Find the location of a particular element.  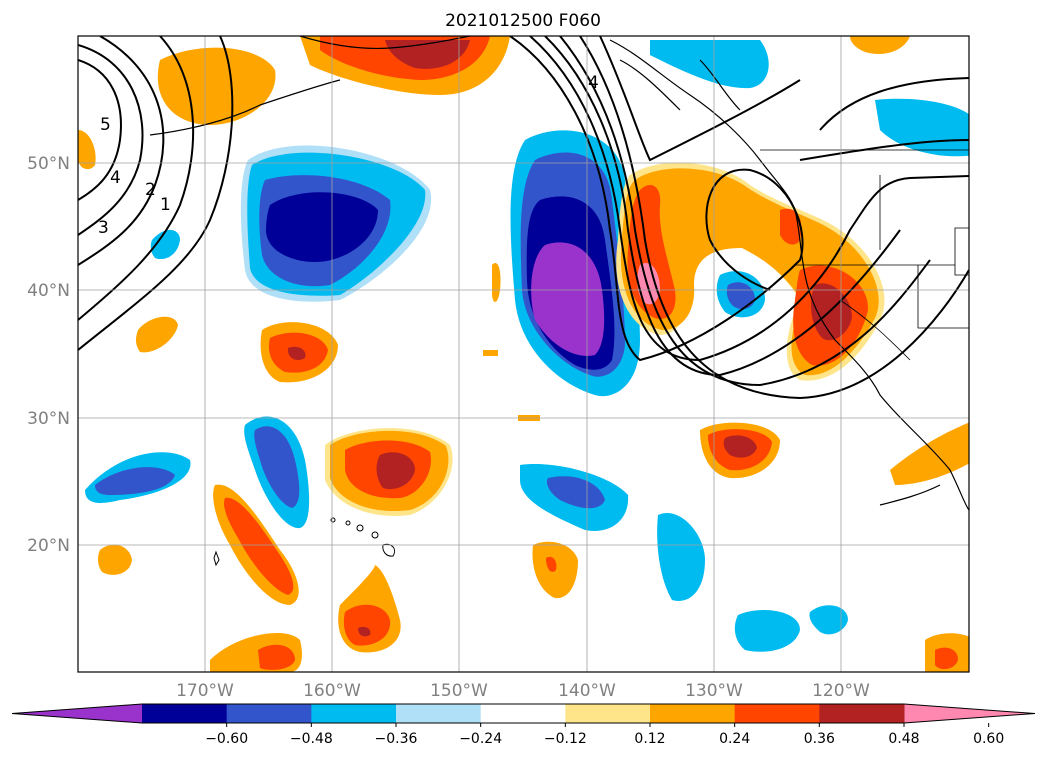

longitude-labels: 170°W 160°W 150°W 140°W 130°W 120°W is located at coordinates (523, 691).